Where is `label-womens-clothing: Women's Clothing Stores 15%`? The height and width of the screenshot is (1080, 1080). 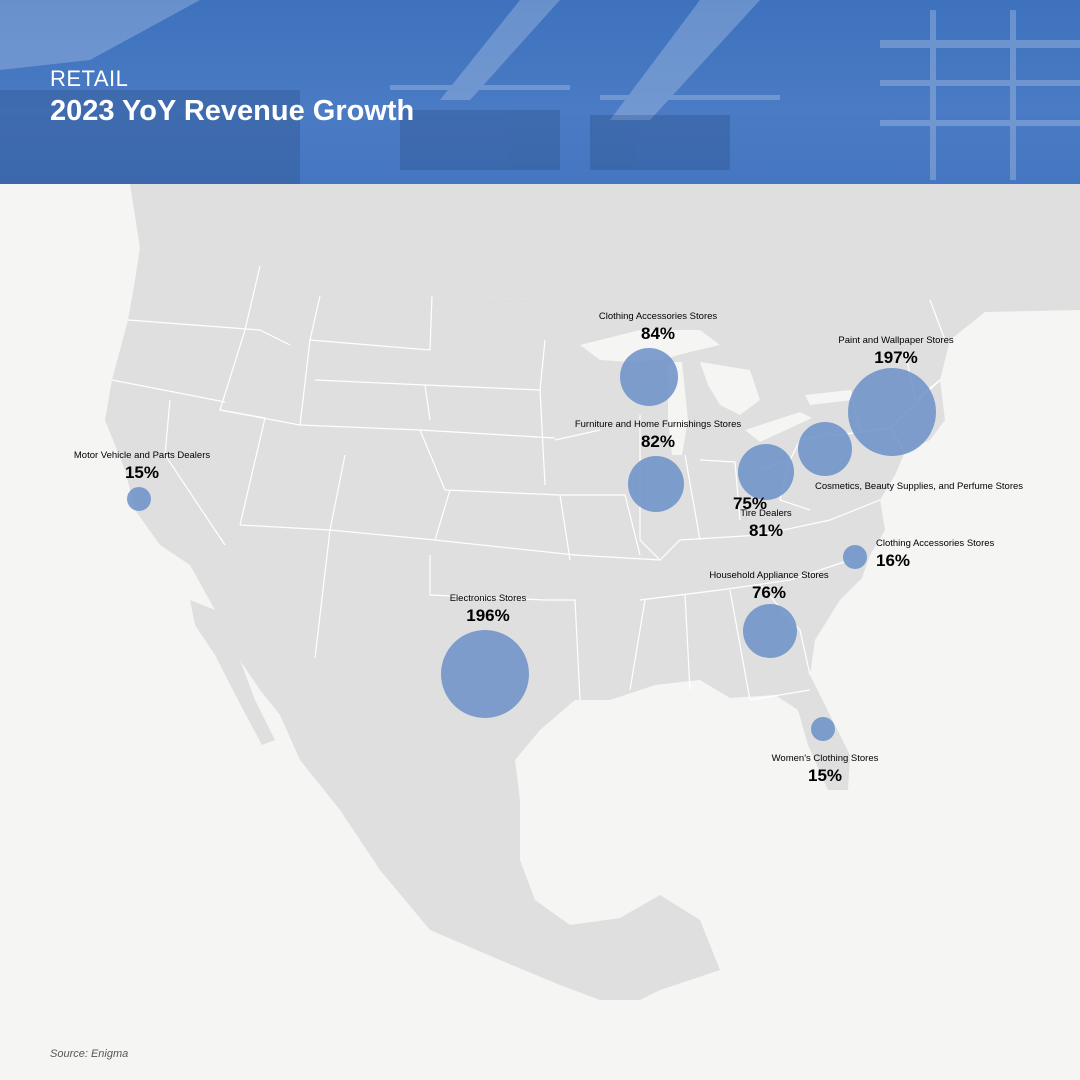 label-womens-clothing: Women's Clothing Stores 15% is located at coordinates (825, 770).